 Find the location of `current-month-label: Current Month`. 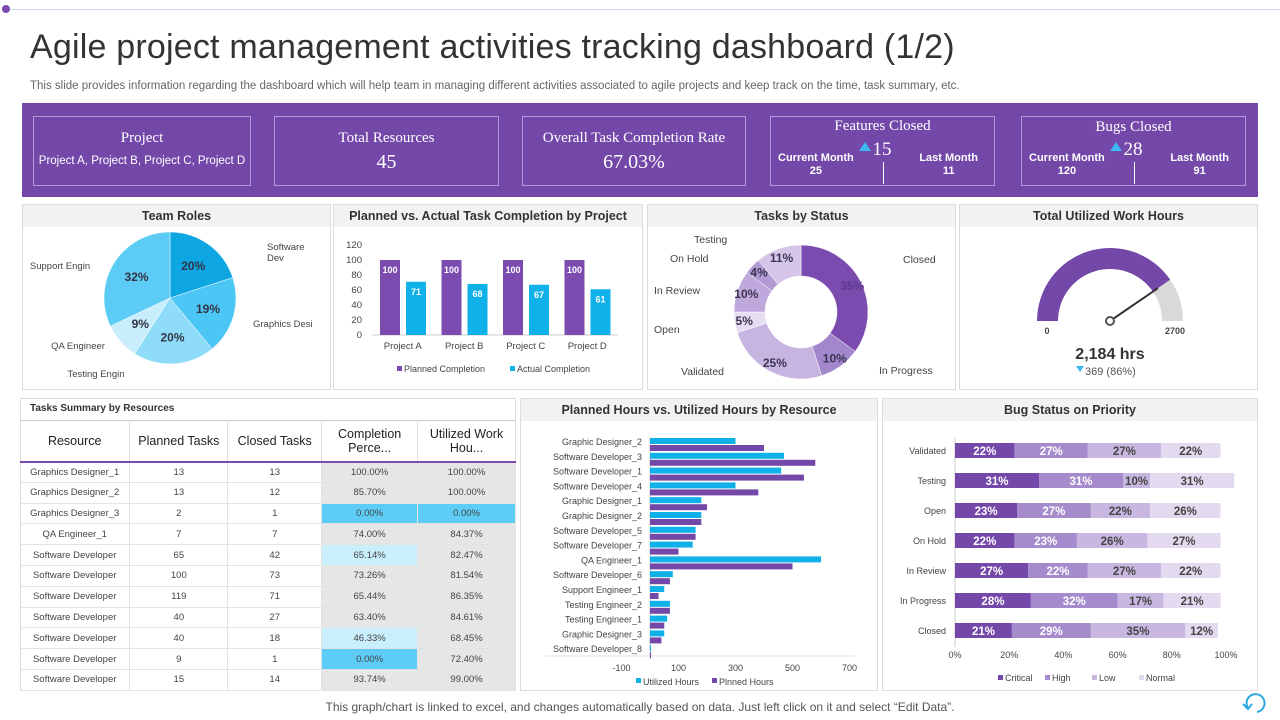

current-month-label: Current Month is located at coordinates (1067, 158).